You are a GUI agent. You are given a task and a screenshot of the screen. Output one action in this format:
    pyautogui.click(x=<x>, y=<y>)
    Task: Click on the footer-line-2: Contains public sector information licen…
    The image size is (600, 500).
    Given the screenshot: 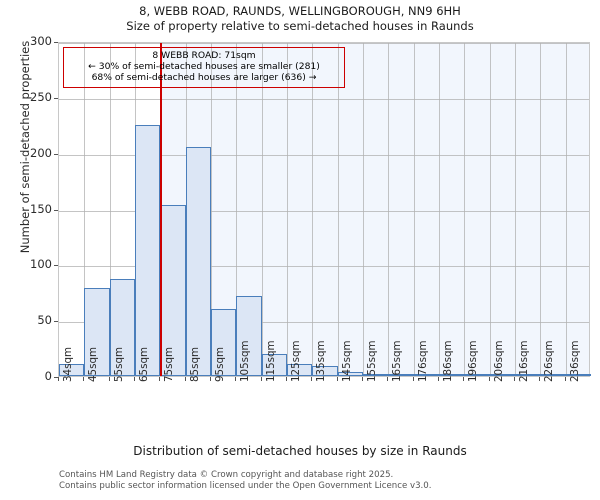 What is the action you would take?
    pyautogui.click(x=245, y=485)
    